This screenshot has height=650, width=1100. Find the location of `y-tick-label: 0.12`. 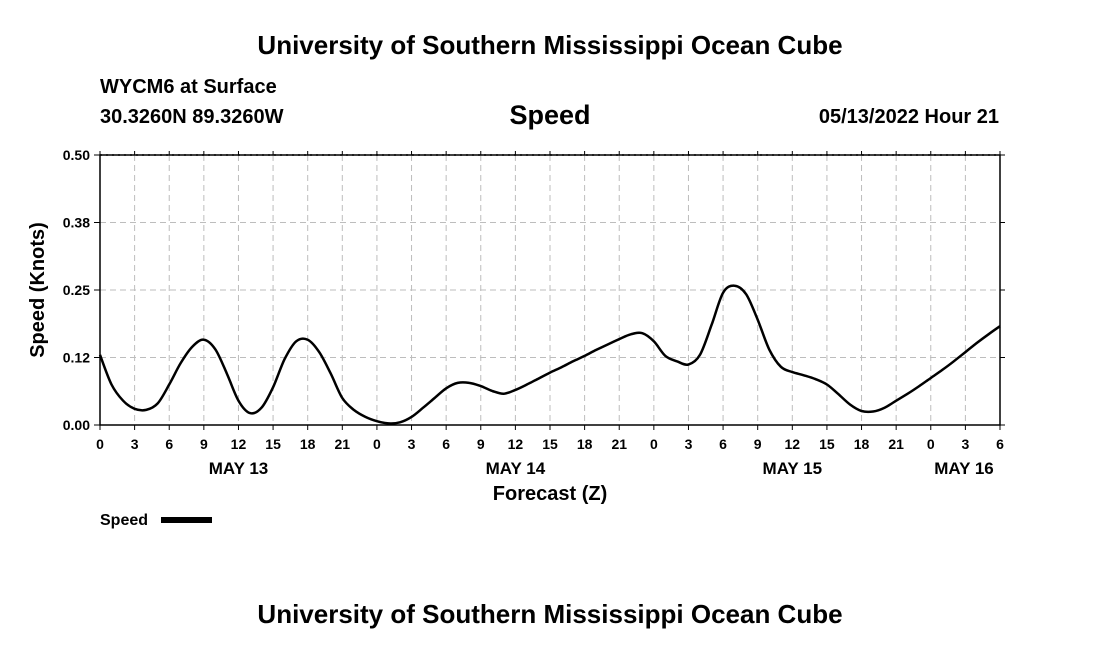

y-tick-label: 0.12 is located at coordinates (76, 358).